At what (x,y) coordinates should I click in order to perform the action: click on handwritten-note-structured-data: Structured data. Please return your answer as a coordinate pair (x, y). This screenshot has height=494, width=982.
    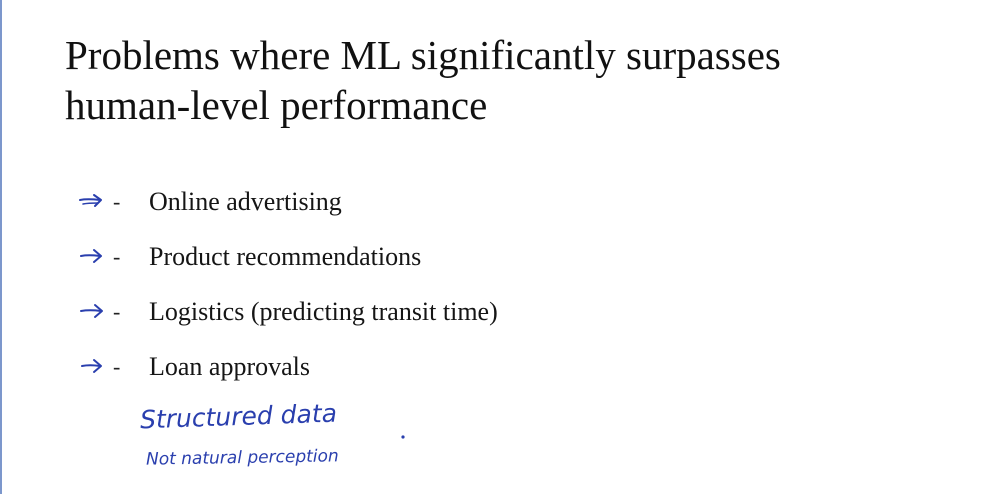
    Looking at the image, I should click on (238, 416).